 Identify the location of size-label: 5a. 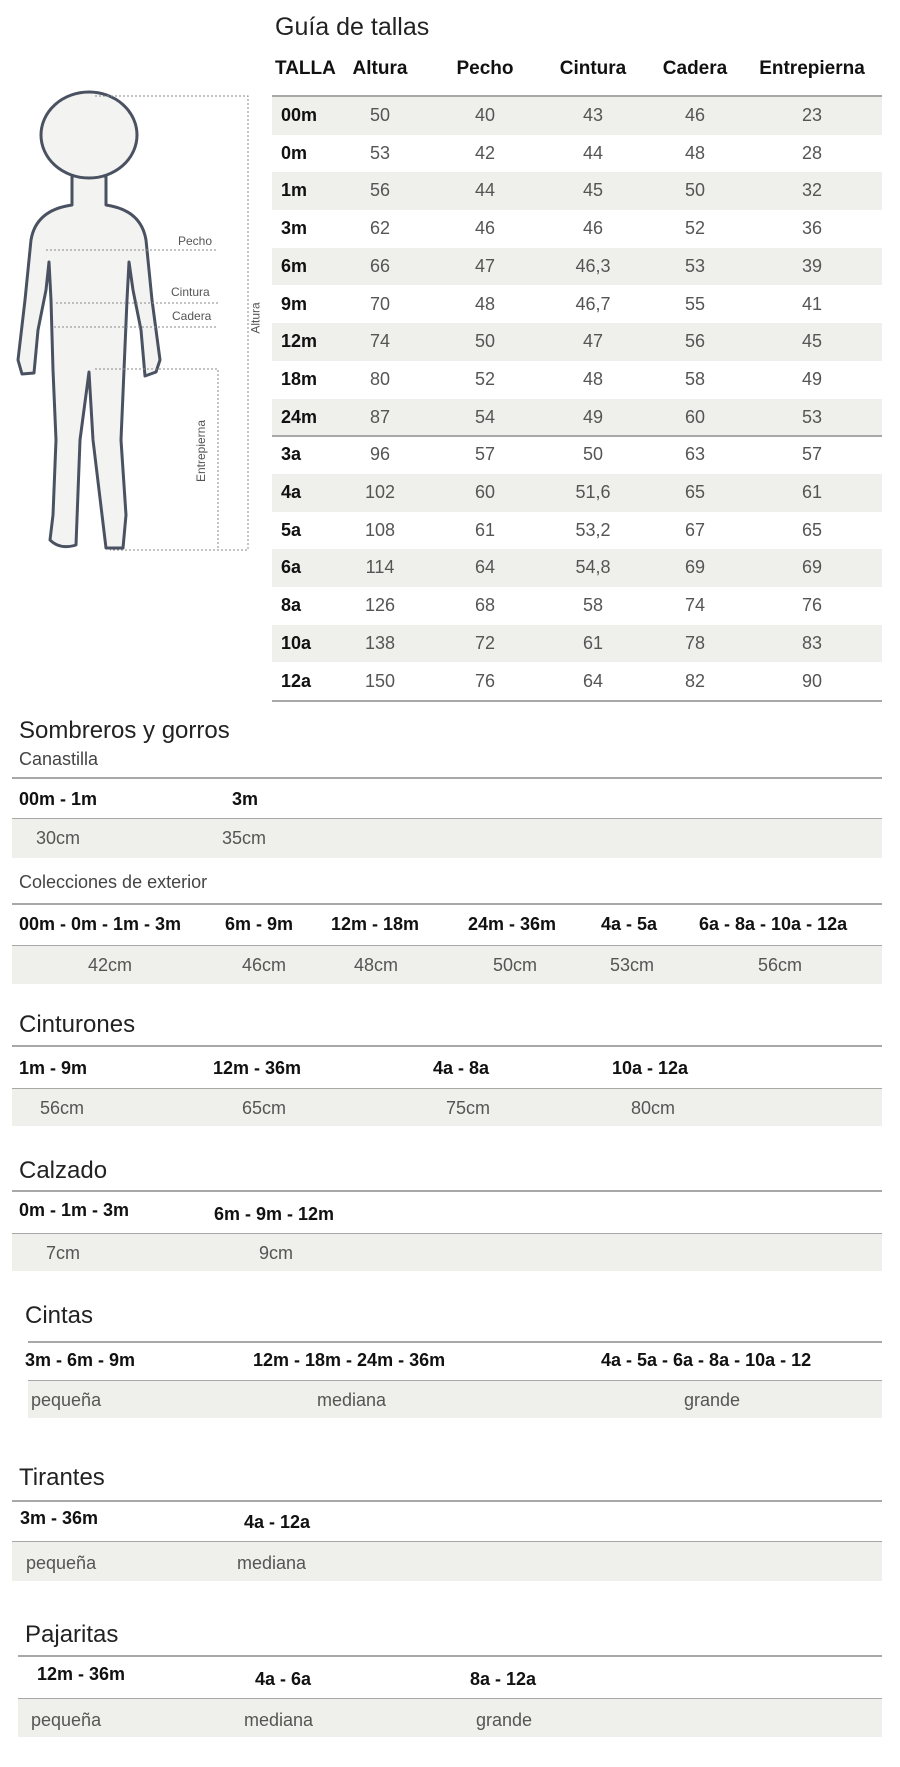
(291, 529).